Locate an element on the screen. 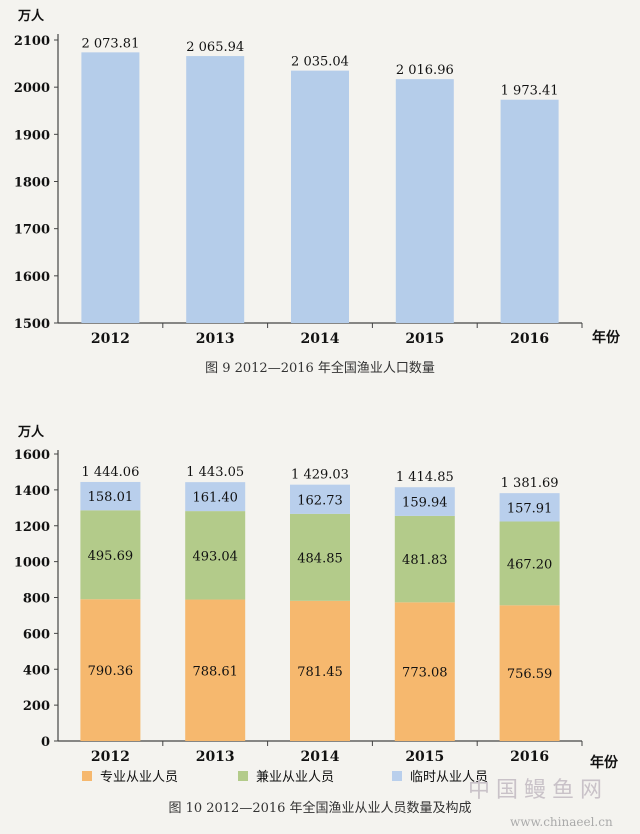 The width and height of the screenshot is (640, 834). y-tick-label: 1000 is located at coordinates (32, 563).